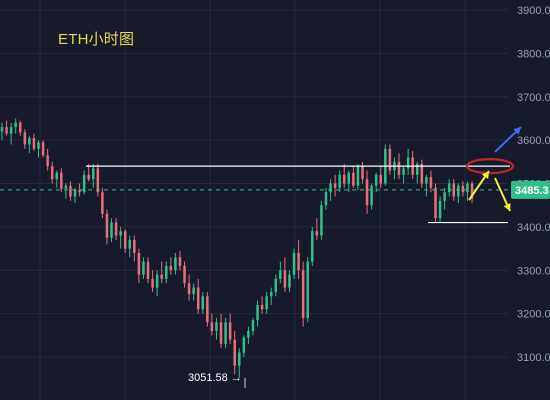 This screenshot has height=400, width=550. I want to click on y-tick-label: 3100.0, so click(533, 358).